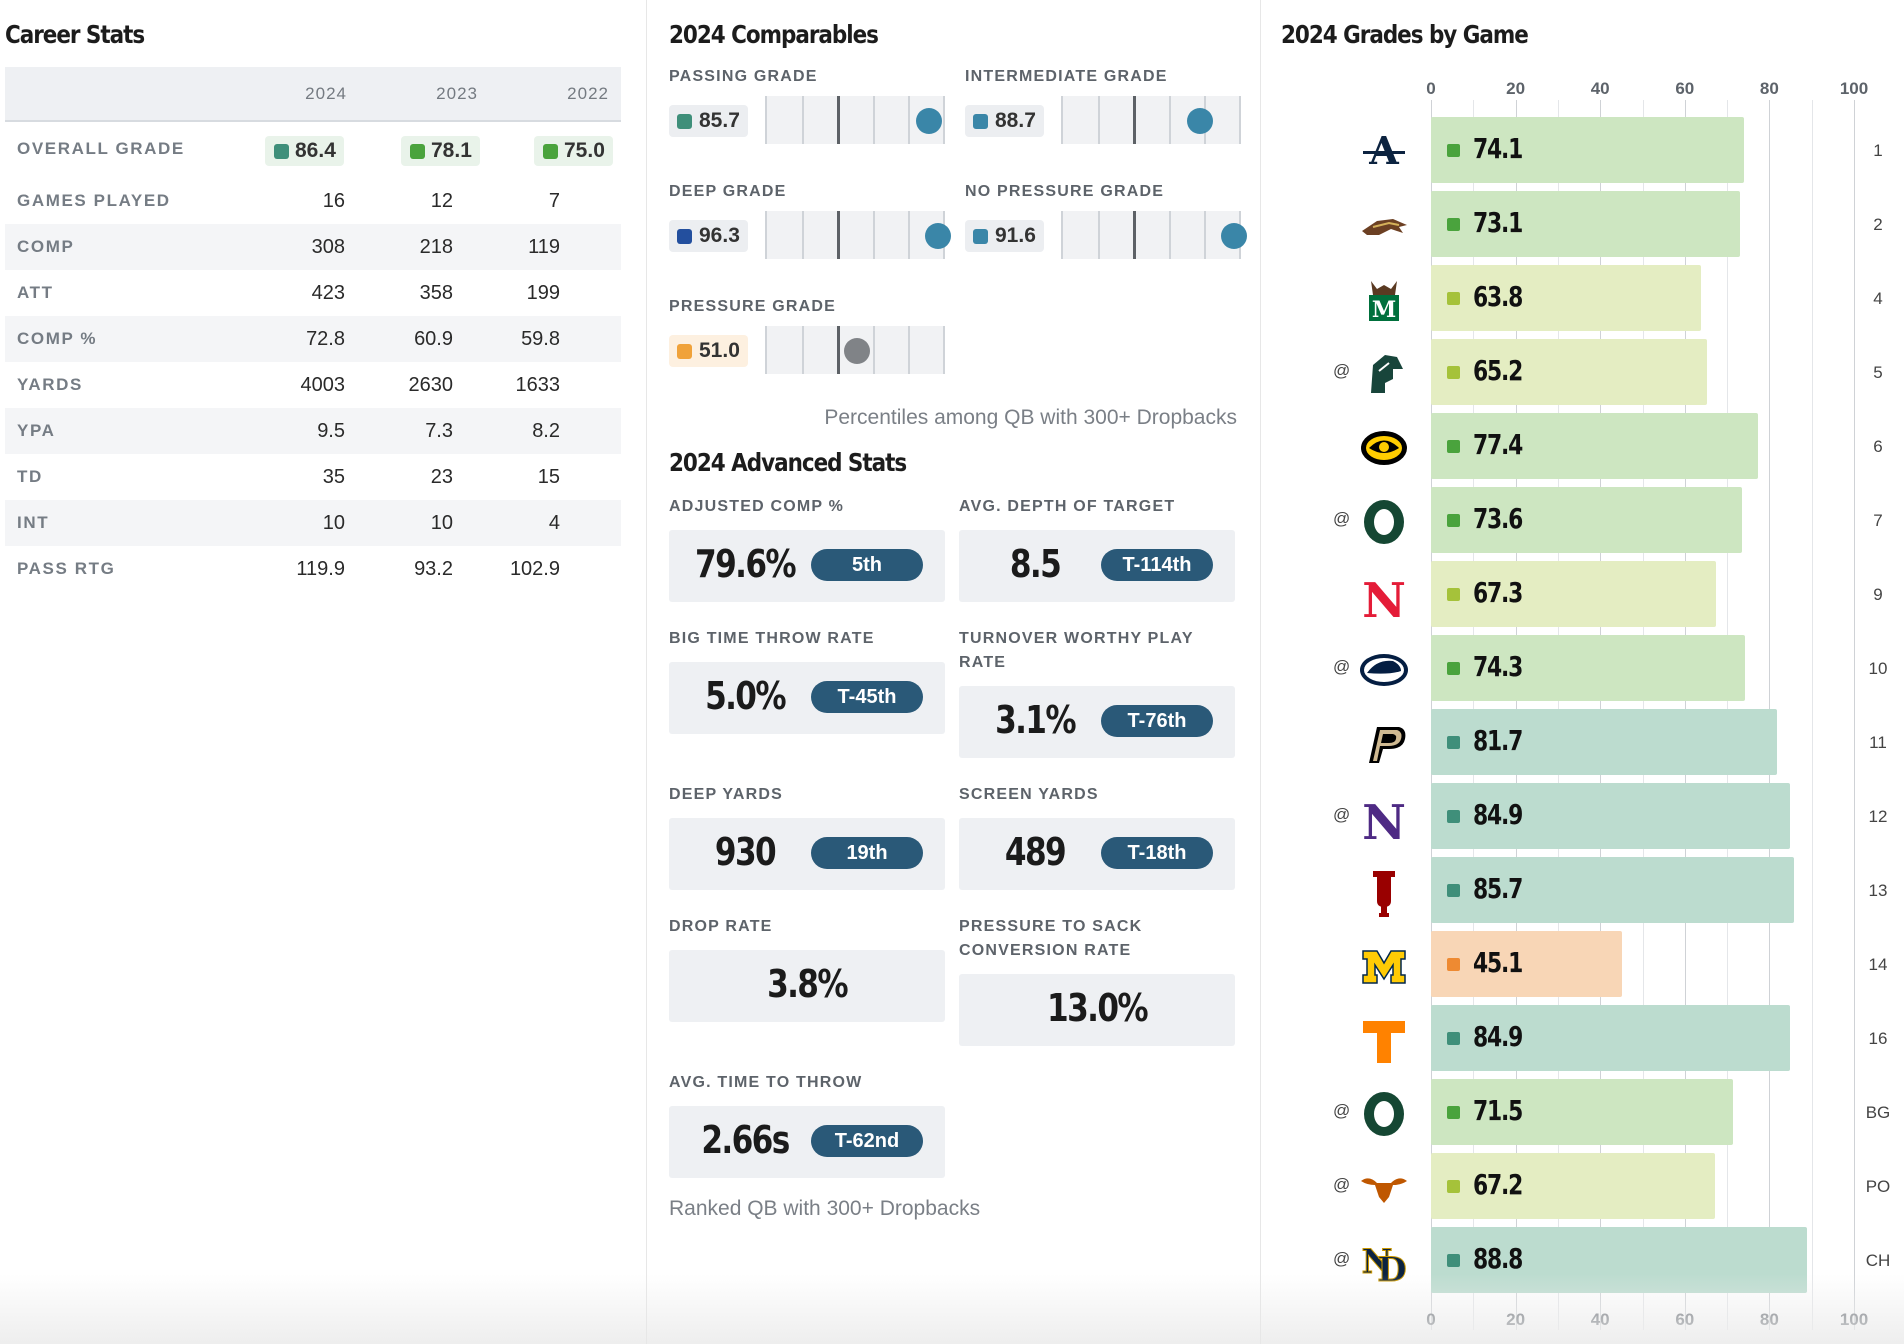 This screenshot has height=1344, width=1904. I want to click on week-label: 1, so click(1878, 150).